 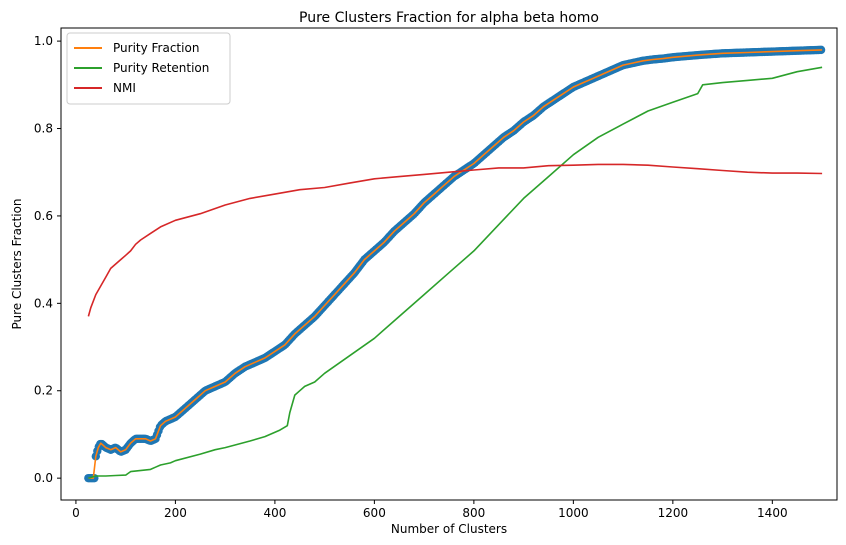 What do you see at coordinates (430, 510) in the screenshot?
I see `x-axis: 0 200 400 600 800 1000 1200 1400` at bounding box center [430, 510].